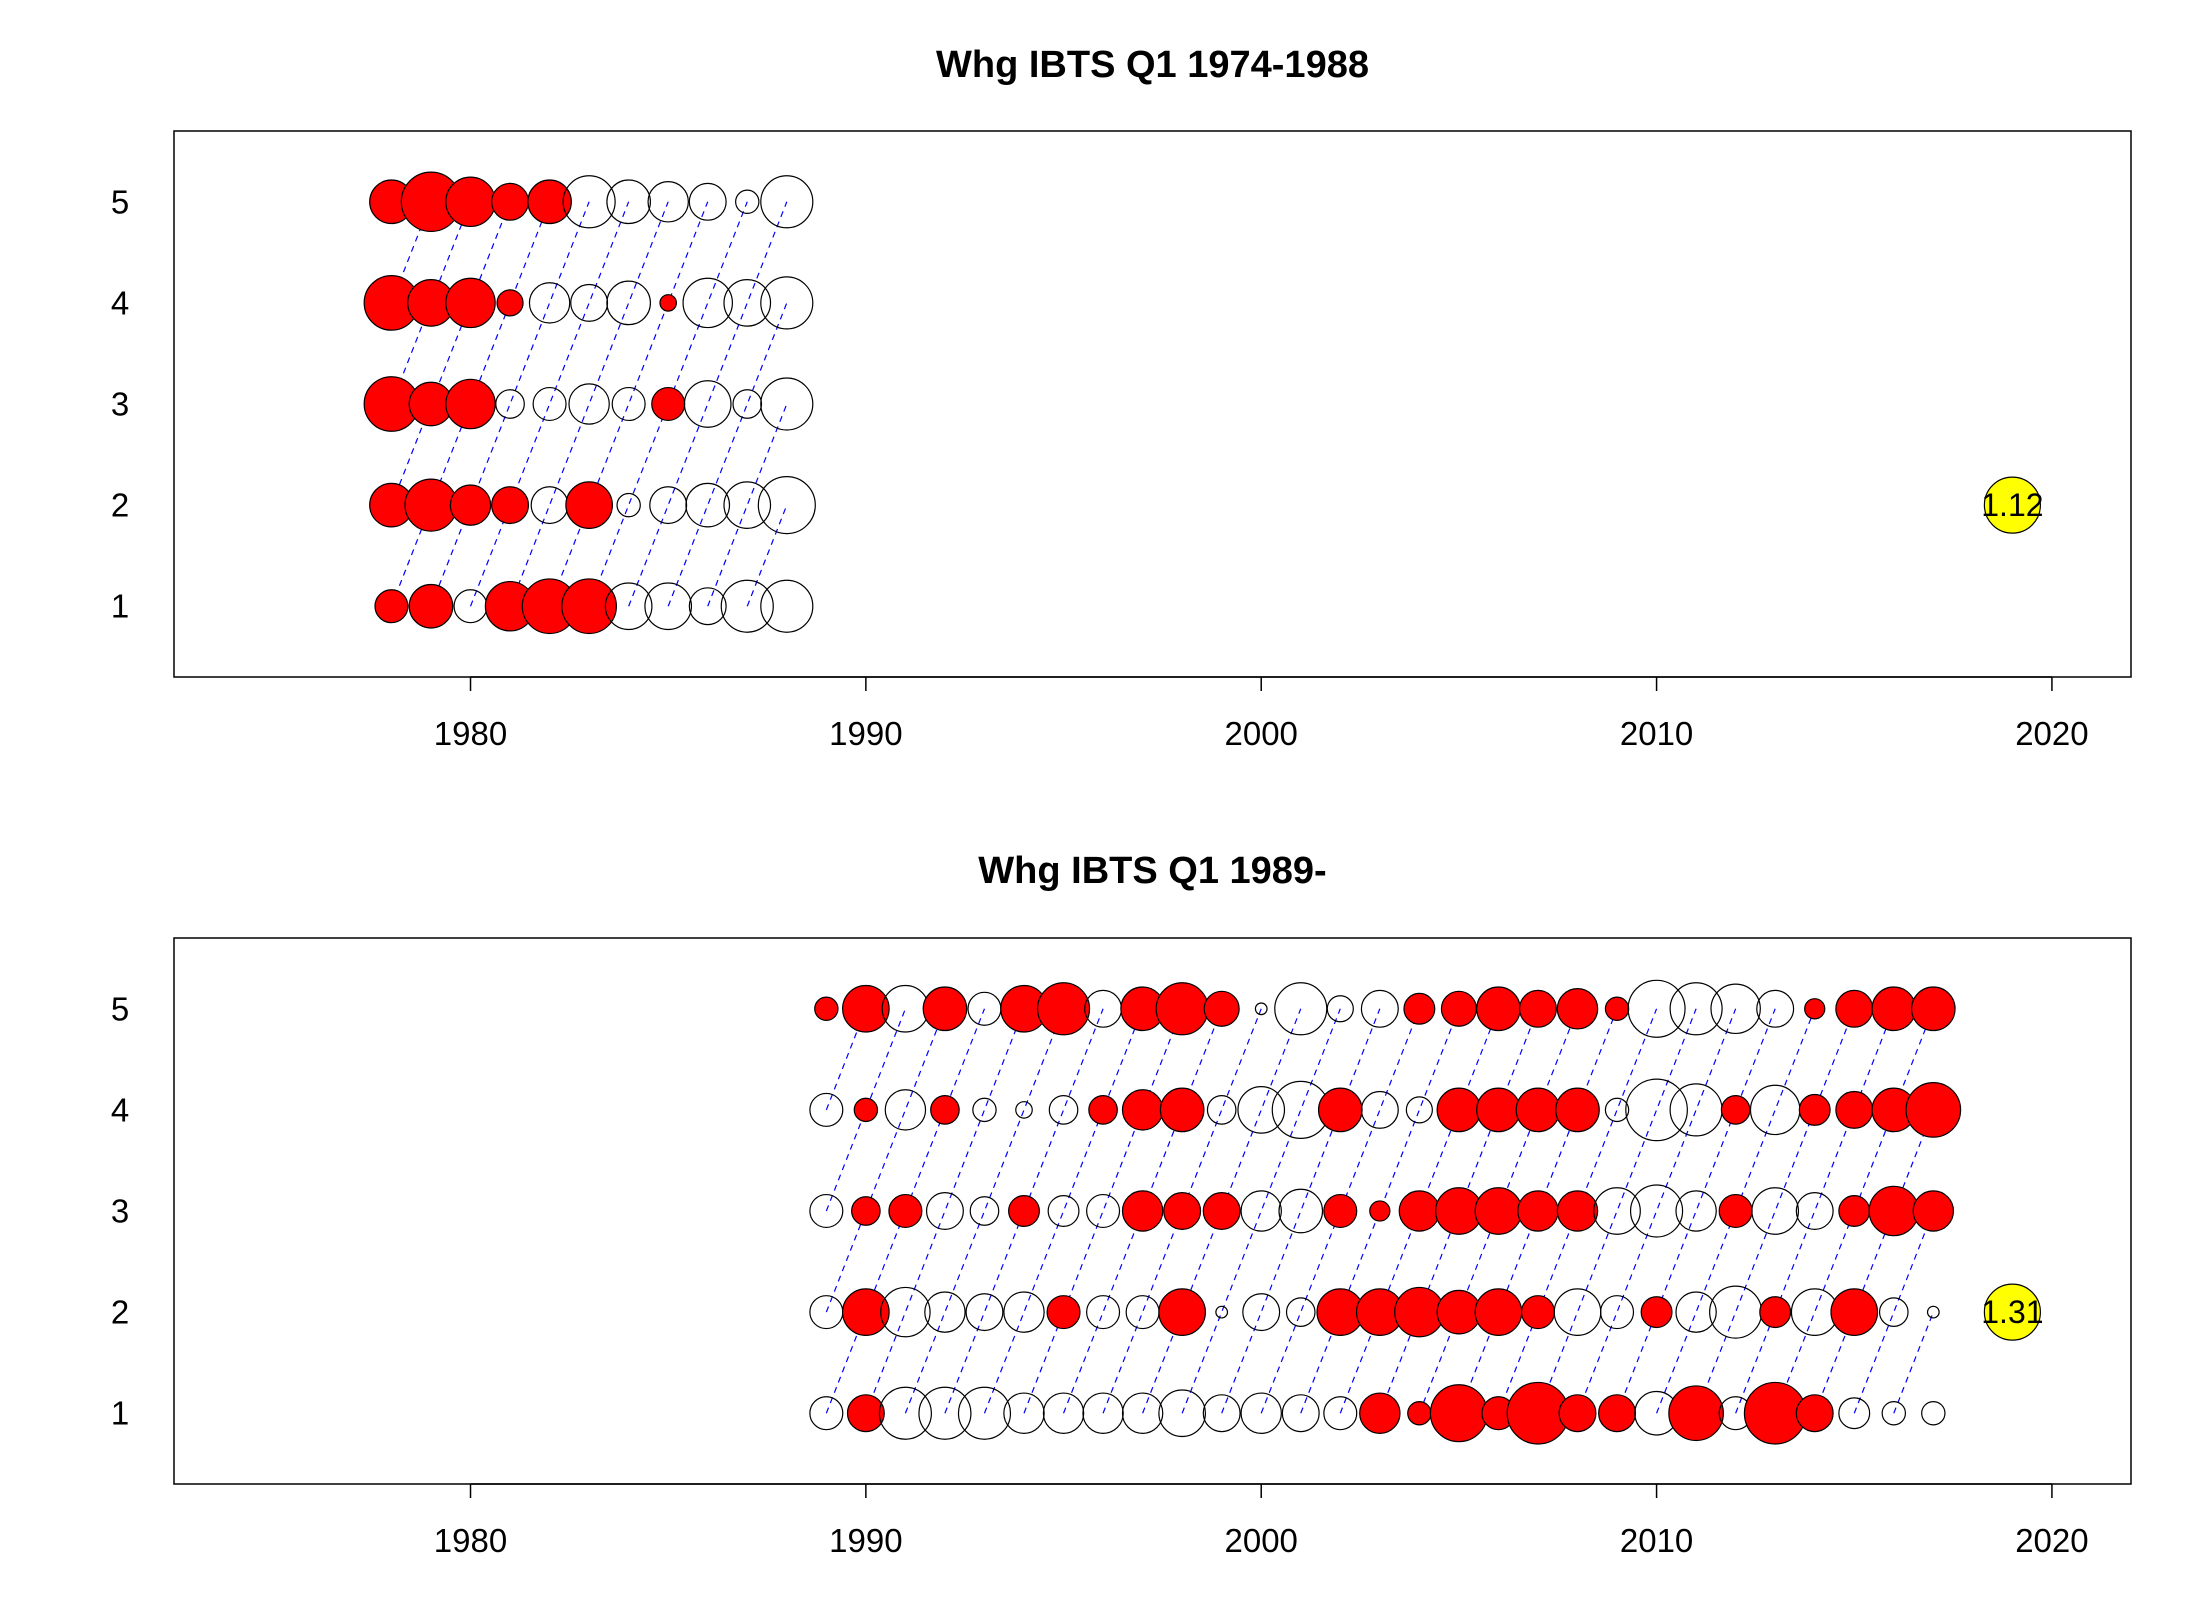  What do you see at coordinates (1152, 871) in the screenshot?
I see `chart-title: Whg IBTS Q1 1989-` at bounding box center [1152, 871].